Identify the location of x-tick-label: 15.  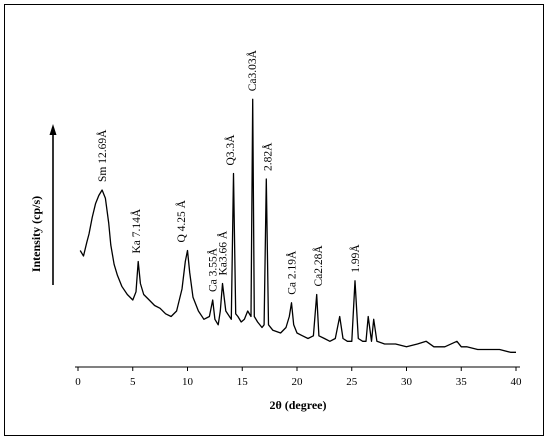
(243, 382).